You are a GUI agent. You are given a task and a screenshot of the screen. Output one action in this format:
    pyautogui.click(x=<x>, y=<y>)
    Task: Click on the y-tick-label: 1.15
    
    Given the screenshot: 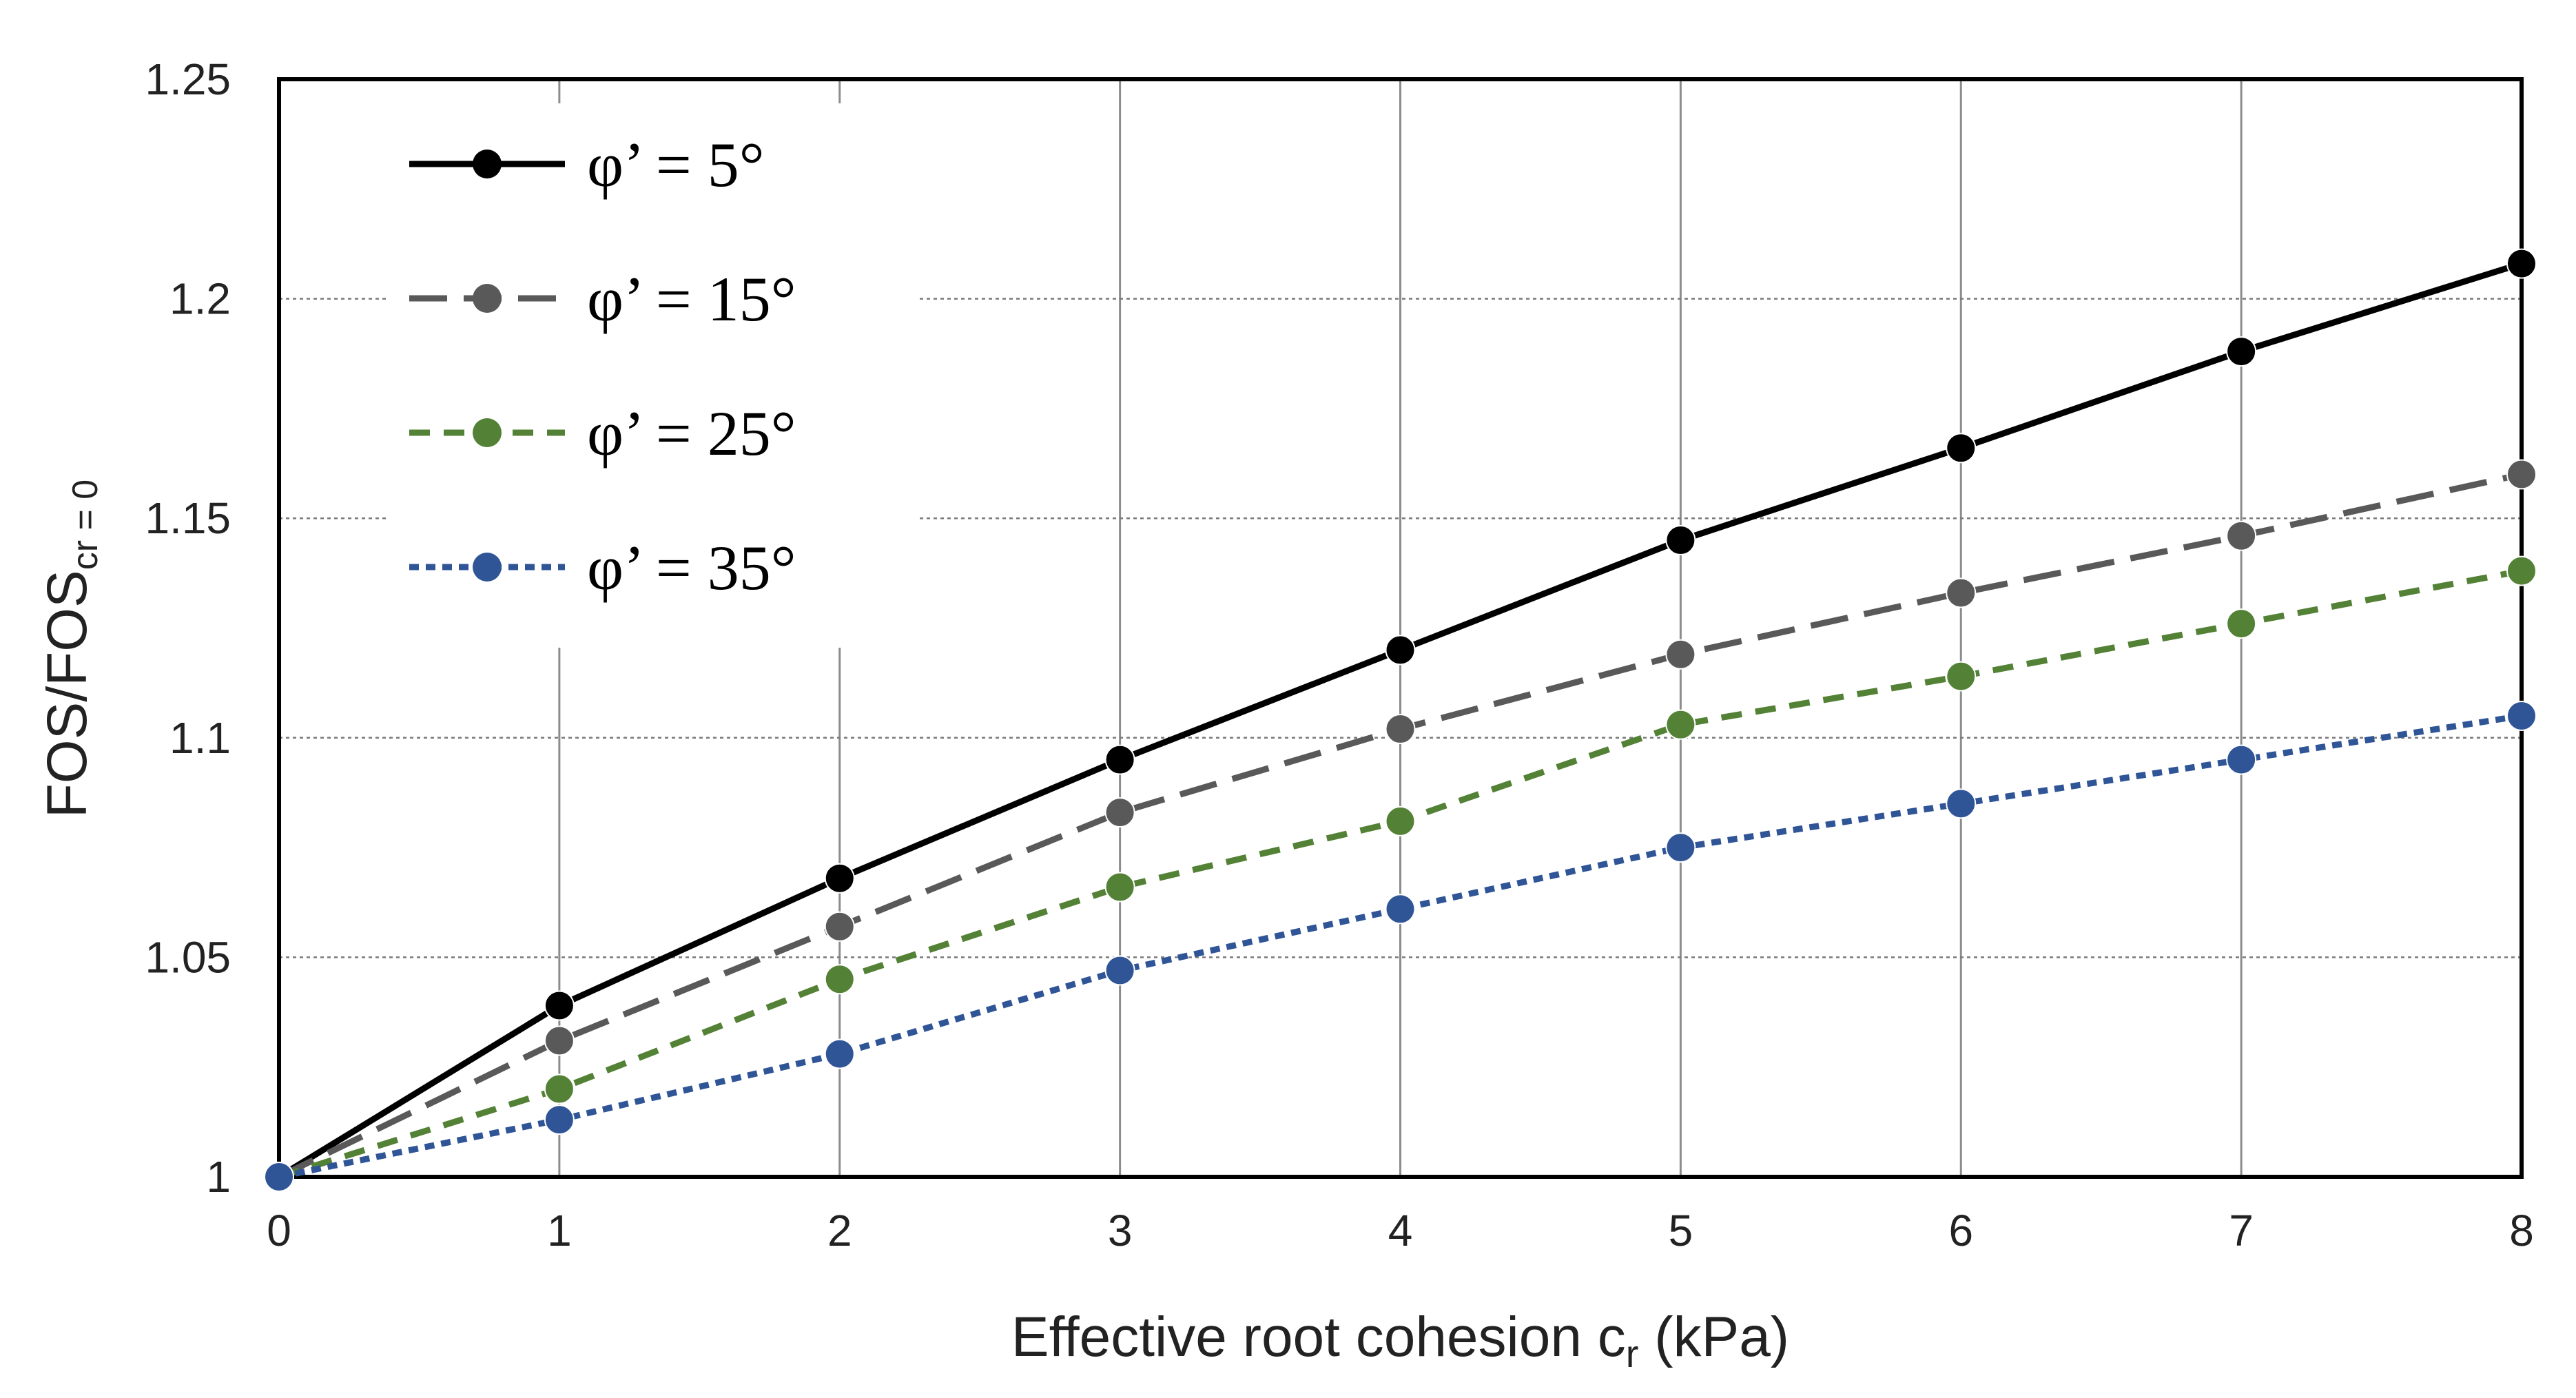 What is the action you would take?
    pyautogui.click(x=188, y=518)
    